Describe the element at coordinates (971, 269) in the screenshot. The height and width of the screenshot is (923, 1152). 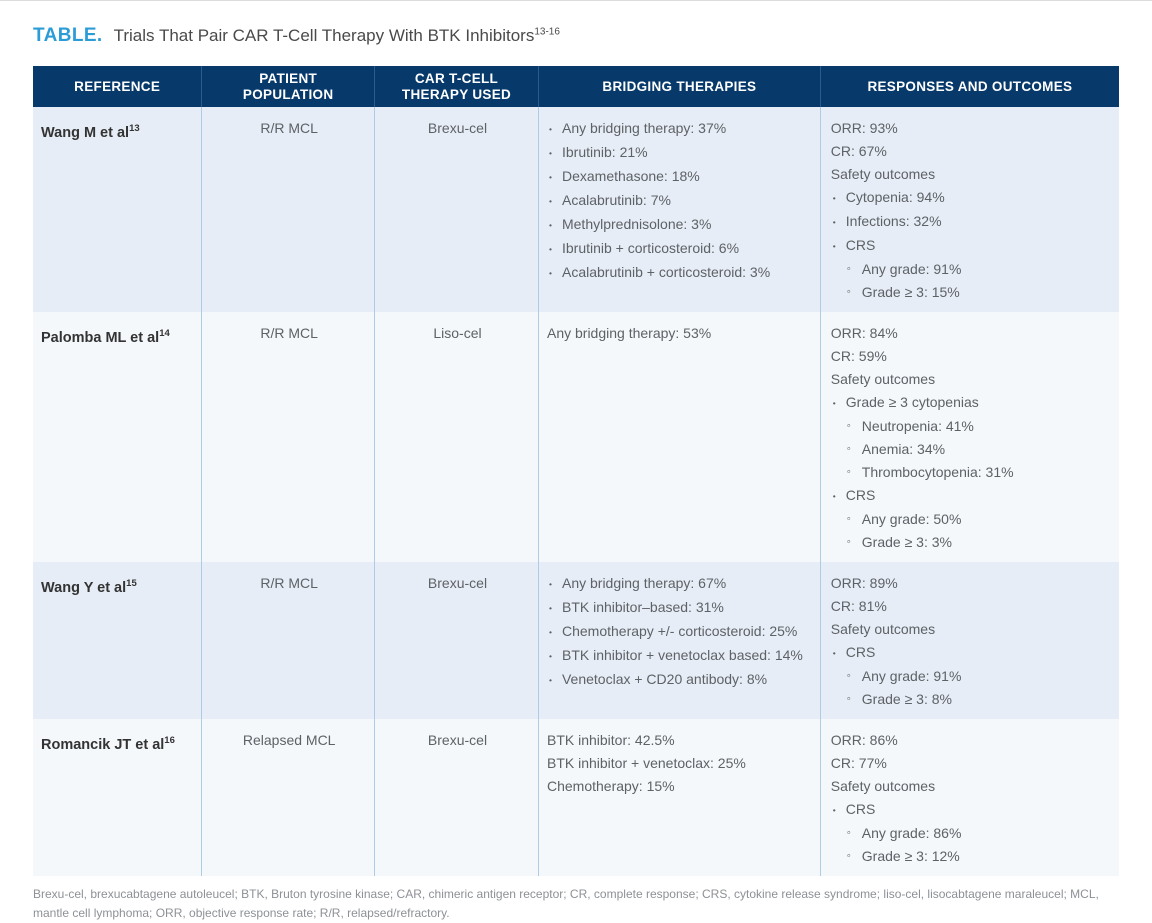
I see `list-item: ◦ Any grade: 91%` at that location.